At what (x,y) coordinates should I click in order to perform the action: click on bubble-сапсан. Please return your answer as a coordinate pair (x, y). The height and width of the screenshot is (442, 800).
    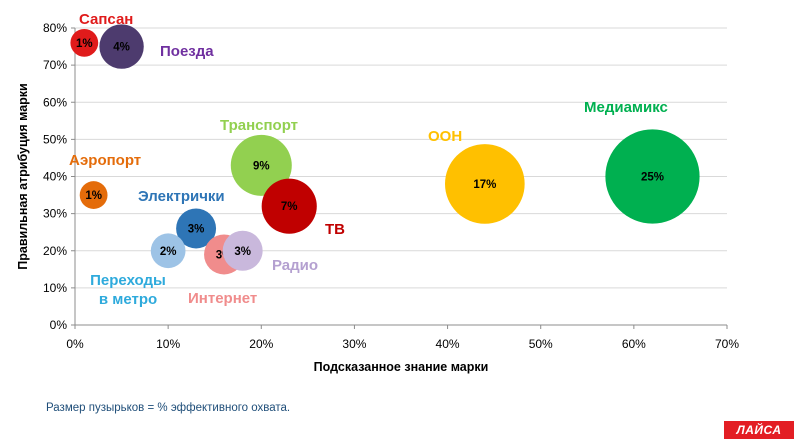
    Looking at the image, I should click on (84, 42).